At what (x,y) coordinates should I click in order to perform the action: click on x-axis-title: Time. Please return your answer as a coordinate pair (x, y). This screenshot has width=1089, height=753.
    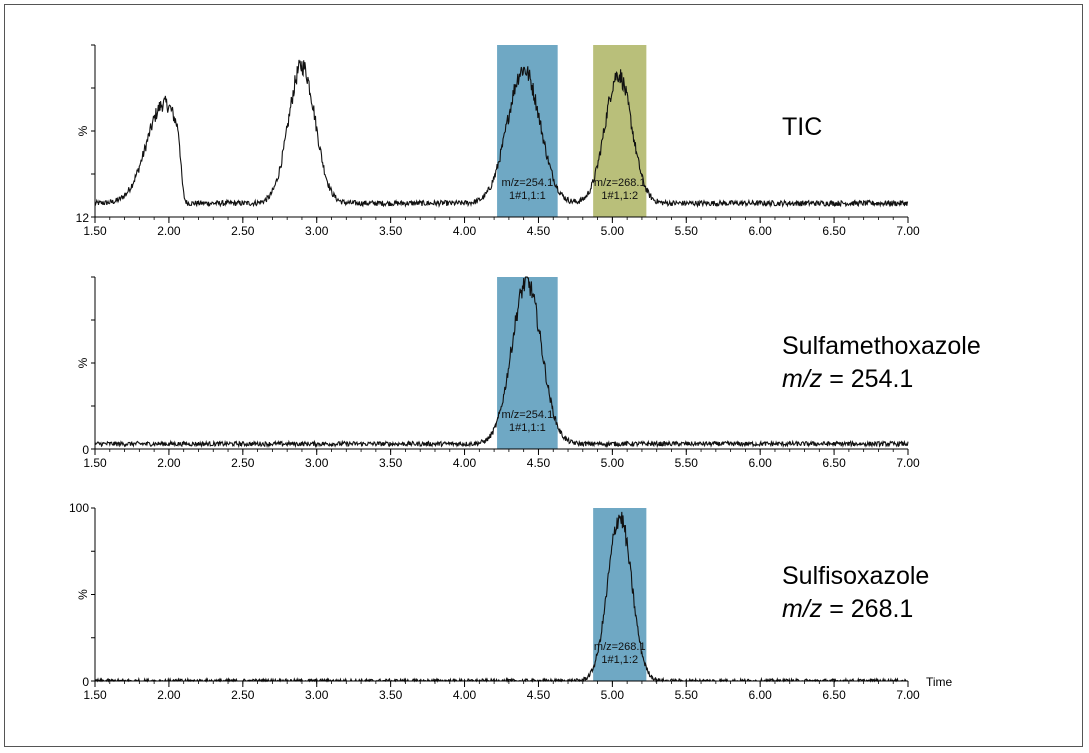
    Looking at the image, I should click on (939, 682).